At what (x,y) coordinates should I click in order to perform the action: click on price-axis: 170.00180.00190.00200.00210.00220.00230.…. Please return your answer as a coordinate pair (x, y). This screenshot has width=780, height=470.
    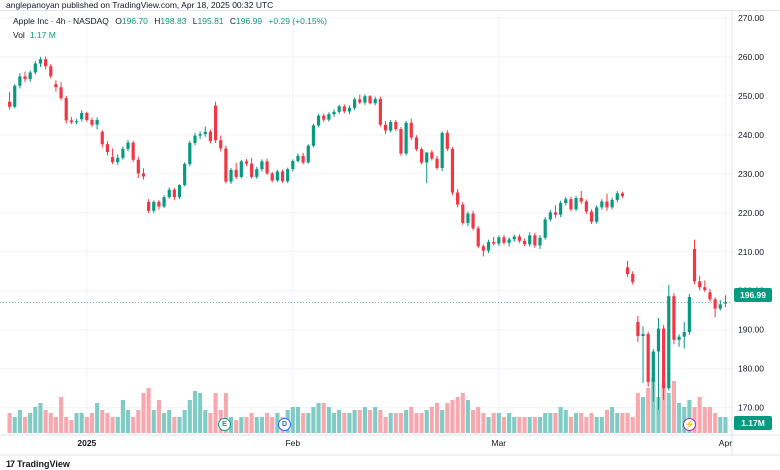
    Looking at the image, I should click on (747, 232).